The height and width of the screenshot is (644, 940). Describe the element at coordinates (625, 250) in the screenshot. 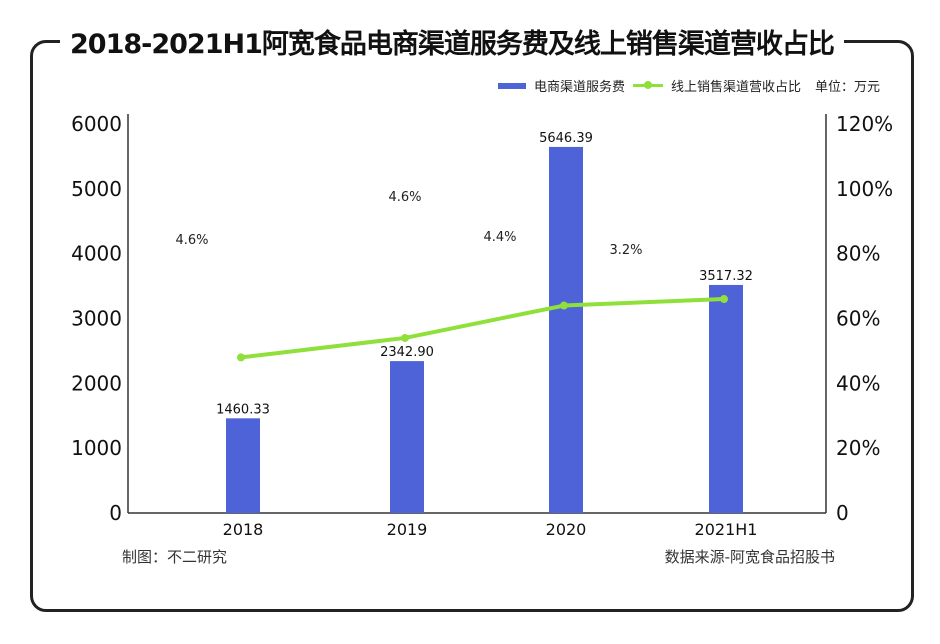

I see `percent-annotation: 3.2%` at that location.